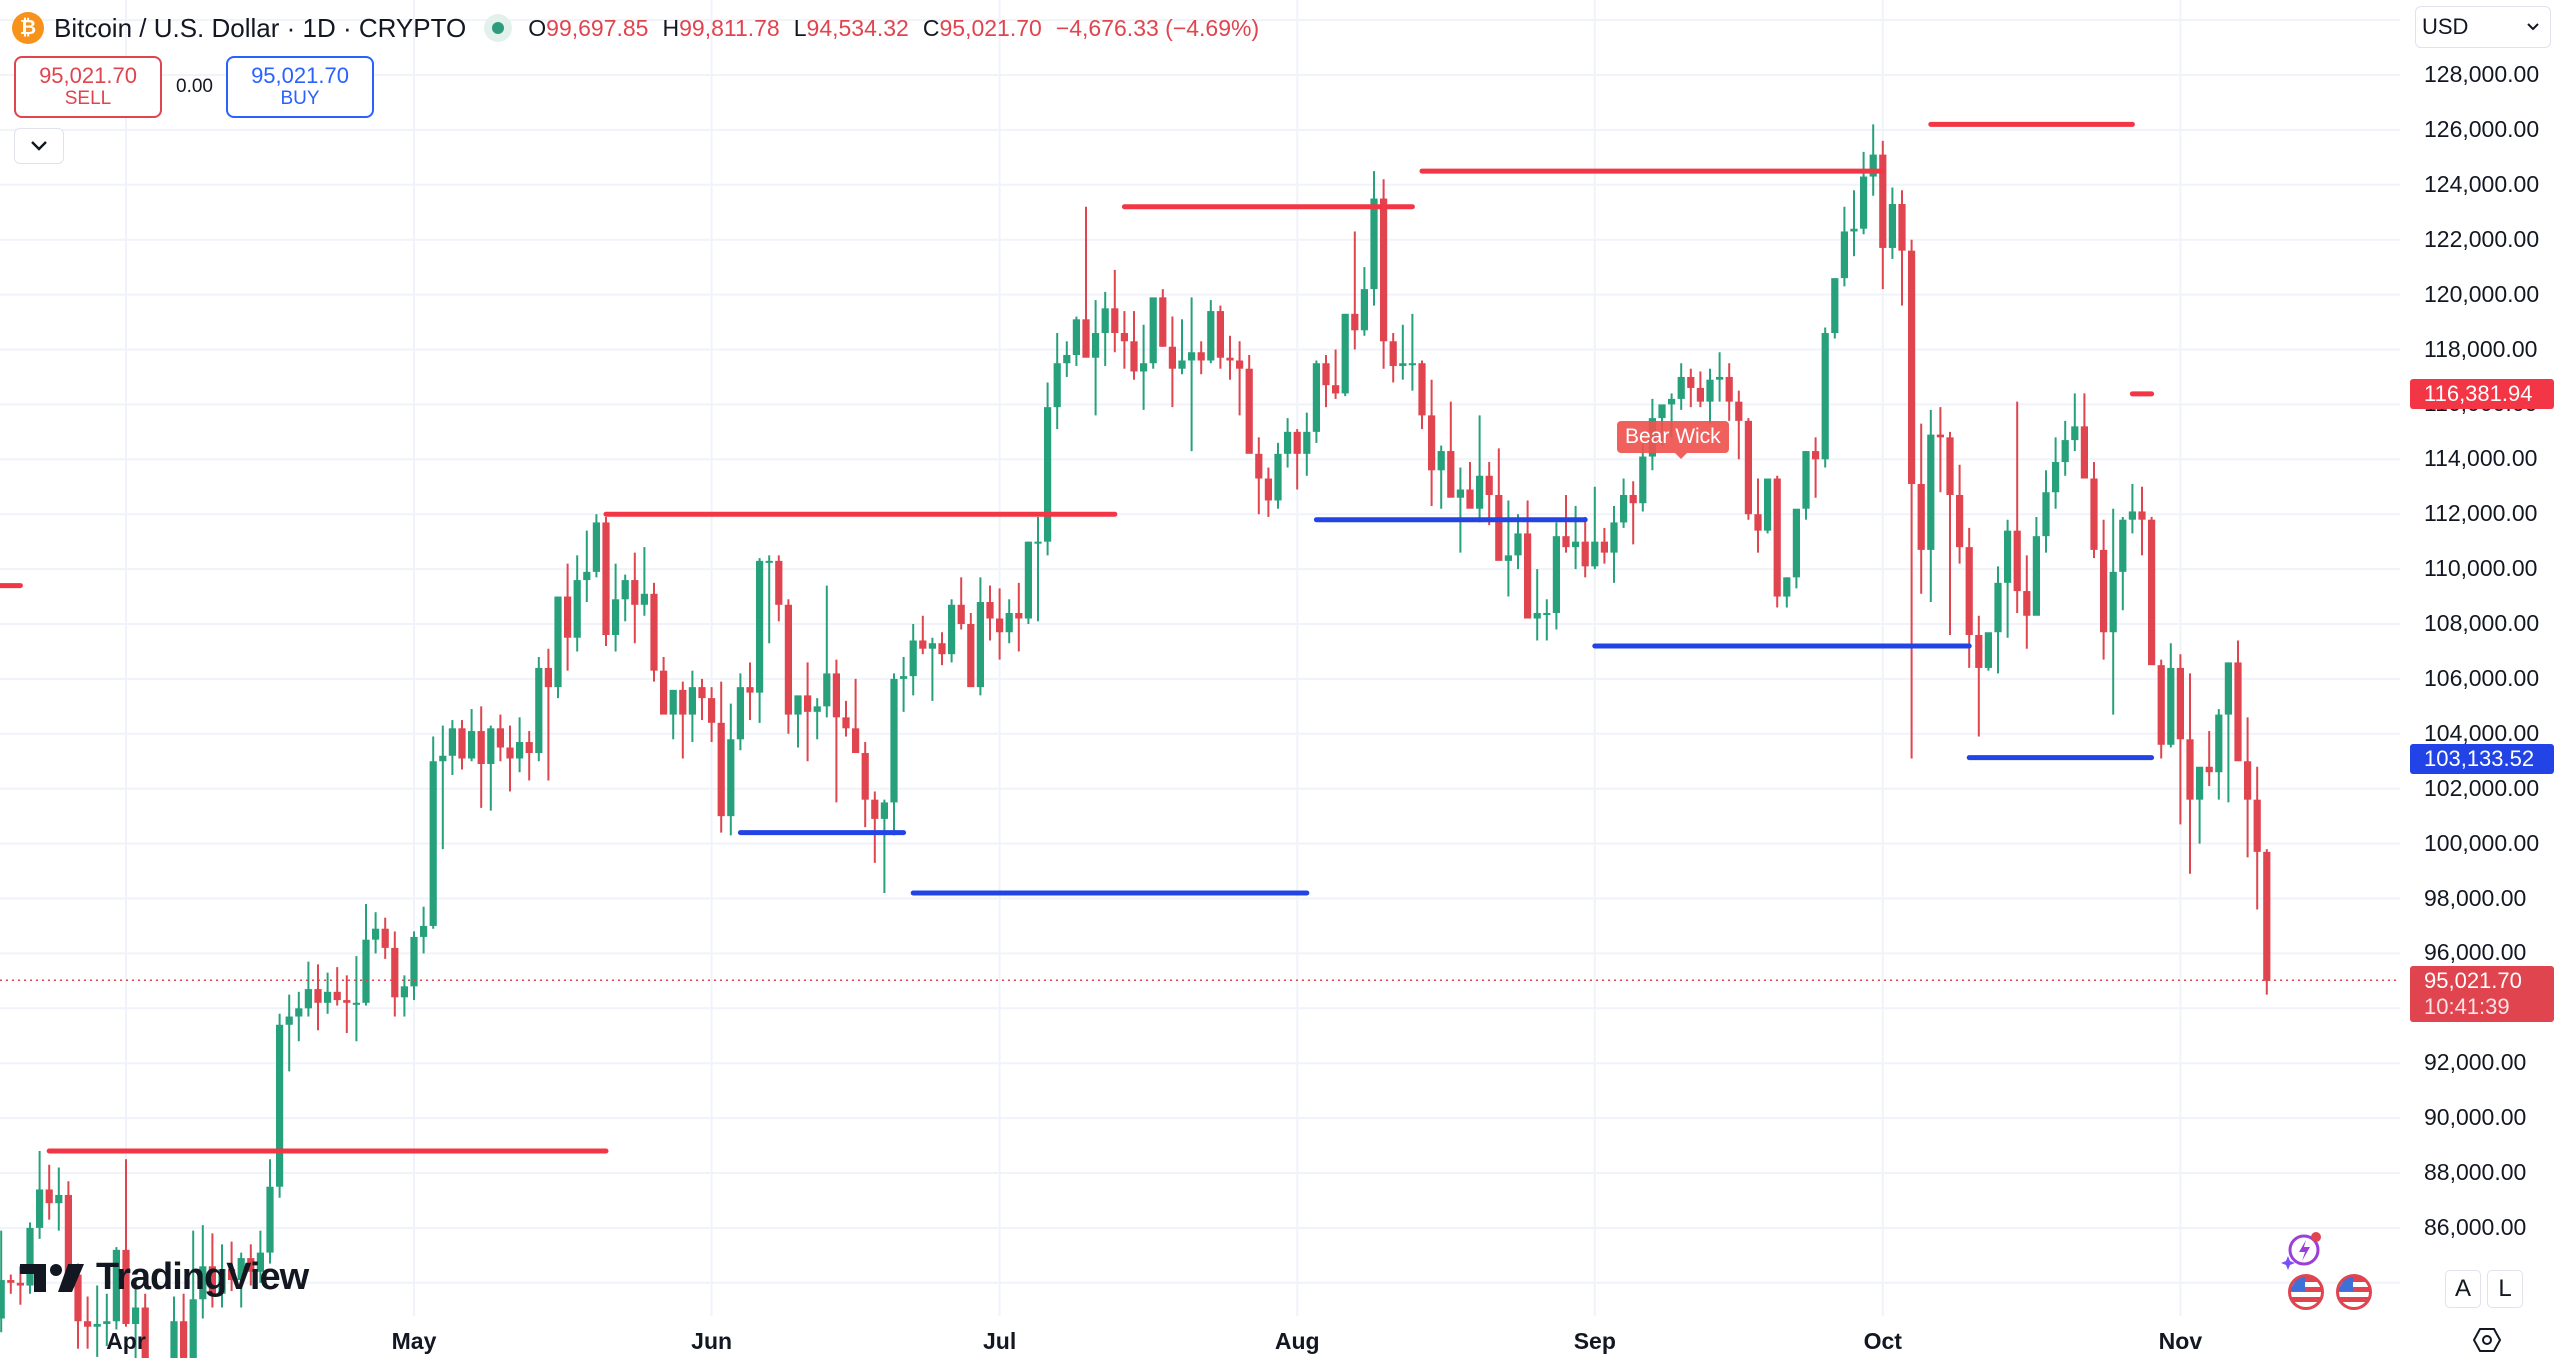 The height and width of the screenshot is (1358, 2560). What do you see at coordinates (39, 146) in the screenshot?
I see `collapse-legend-button` at bounding box center [39, 146].